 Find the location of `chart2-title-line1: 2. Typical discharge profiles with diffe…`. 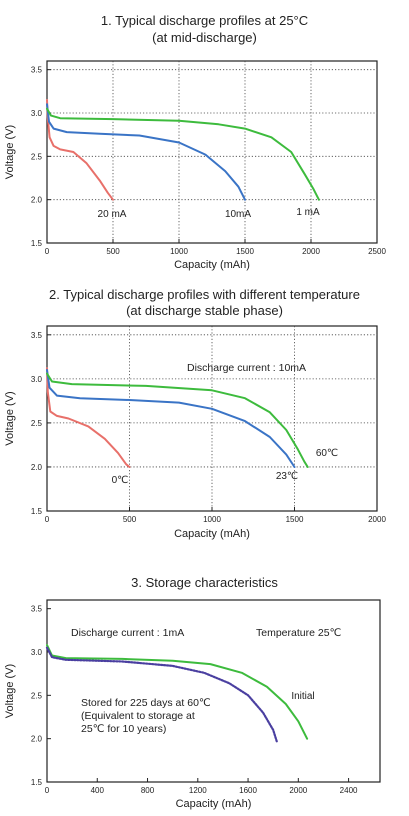

chart2-title-line1: 2. Typical discharge profiles with diffe… is located at coordinates (204, 294).